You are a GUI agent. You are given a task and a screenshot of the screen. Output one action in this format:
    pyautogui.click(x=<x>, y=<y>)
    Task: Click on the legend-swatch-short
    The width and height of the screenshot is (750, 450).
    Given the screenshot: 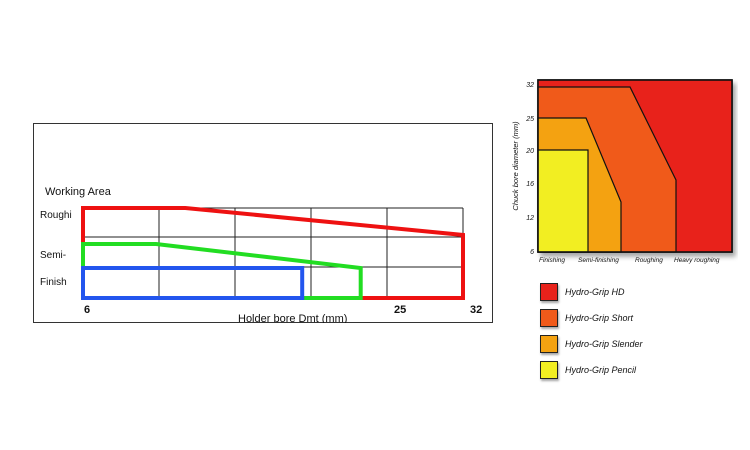 What is the action you would take?
    pyautogui.click(x=549, y=318)
    